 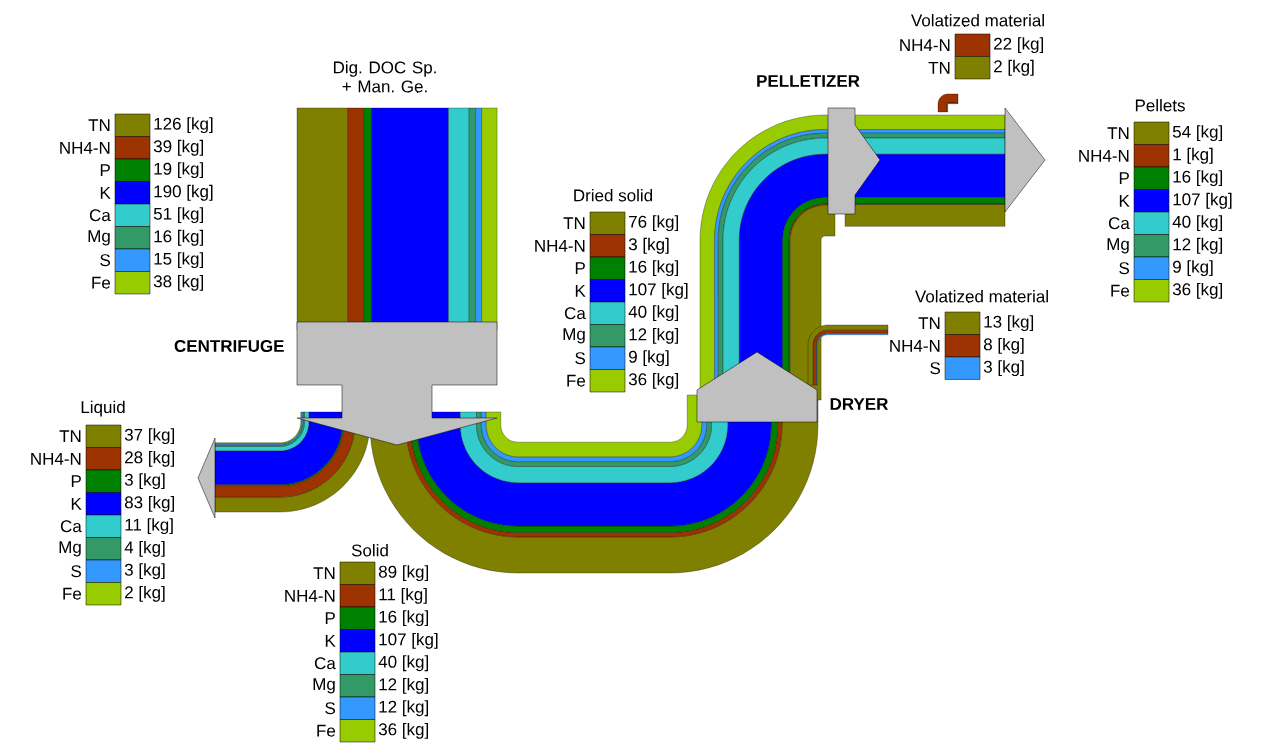 What do you see at coordinates (179, 260) in the screenshot?
I see `data-label: 15 [kg]` at bounding box center [179, 260].